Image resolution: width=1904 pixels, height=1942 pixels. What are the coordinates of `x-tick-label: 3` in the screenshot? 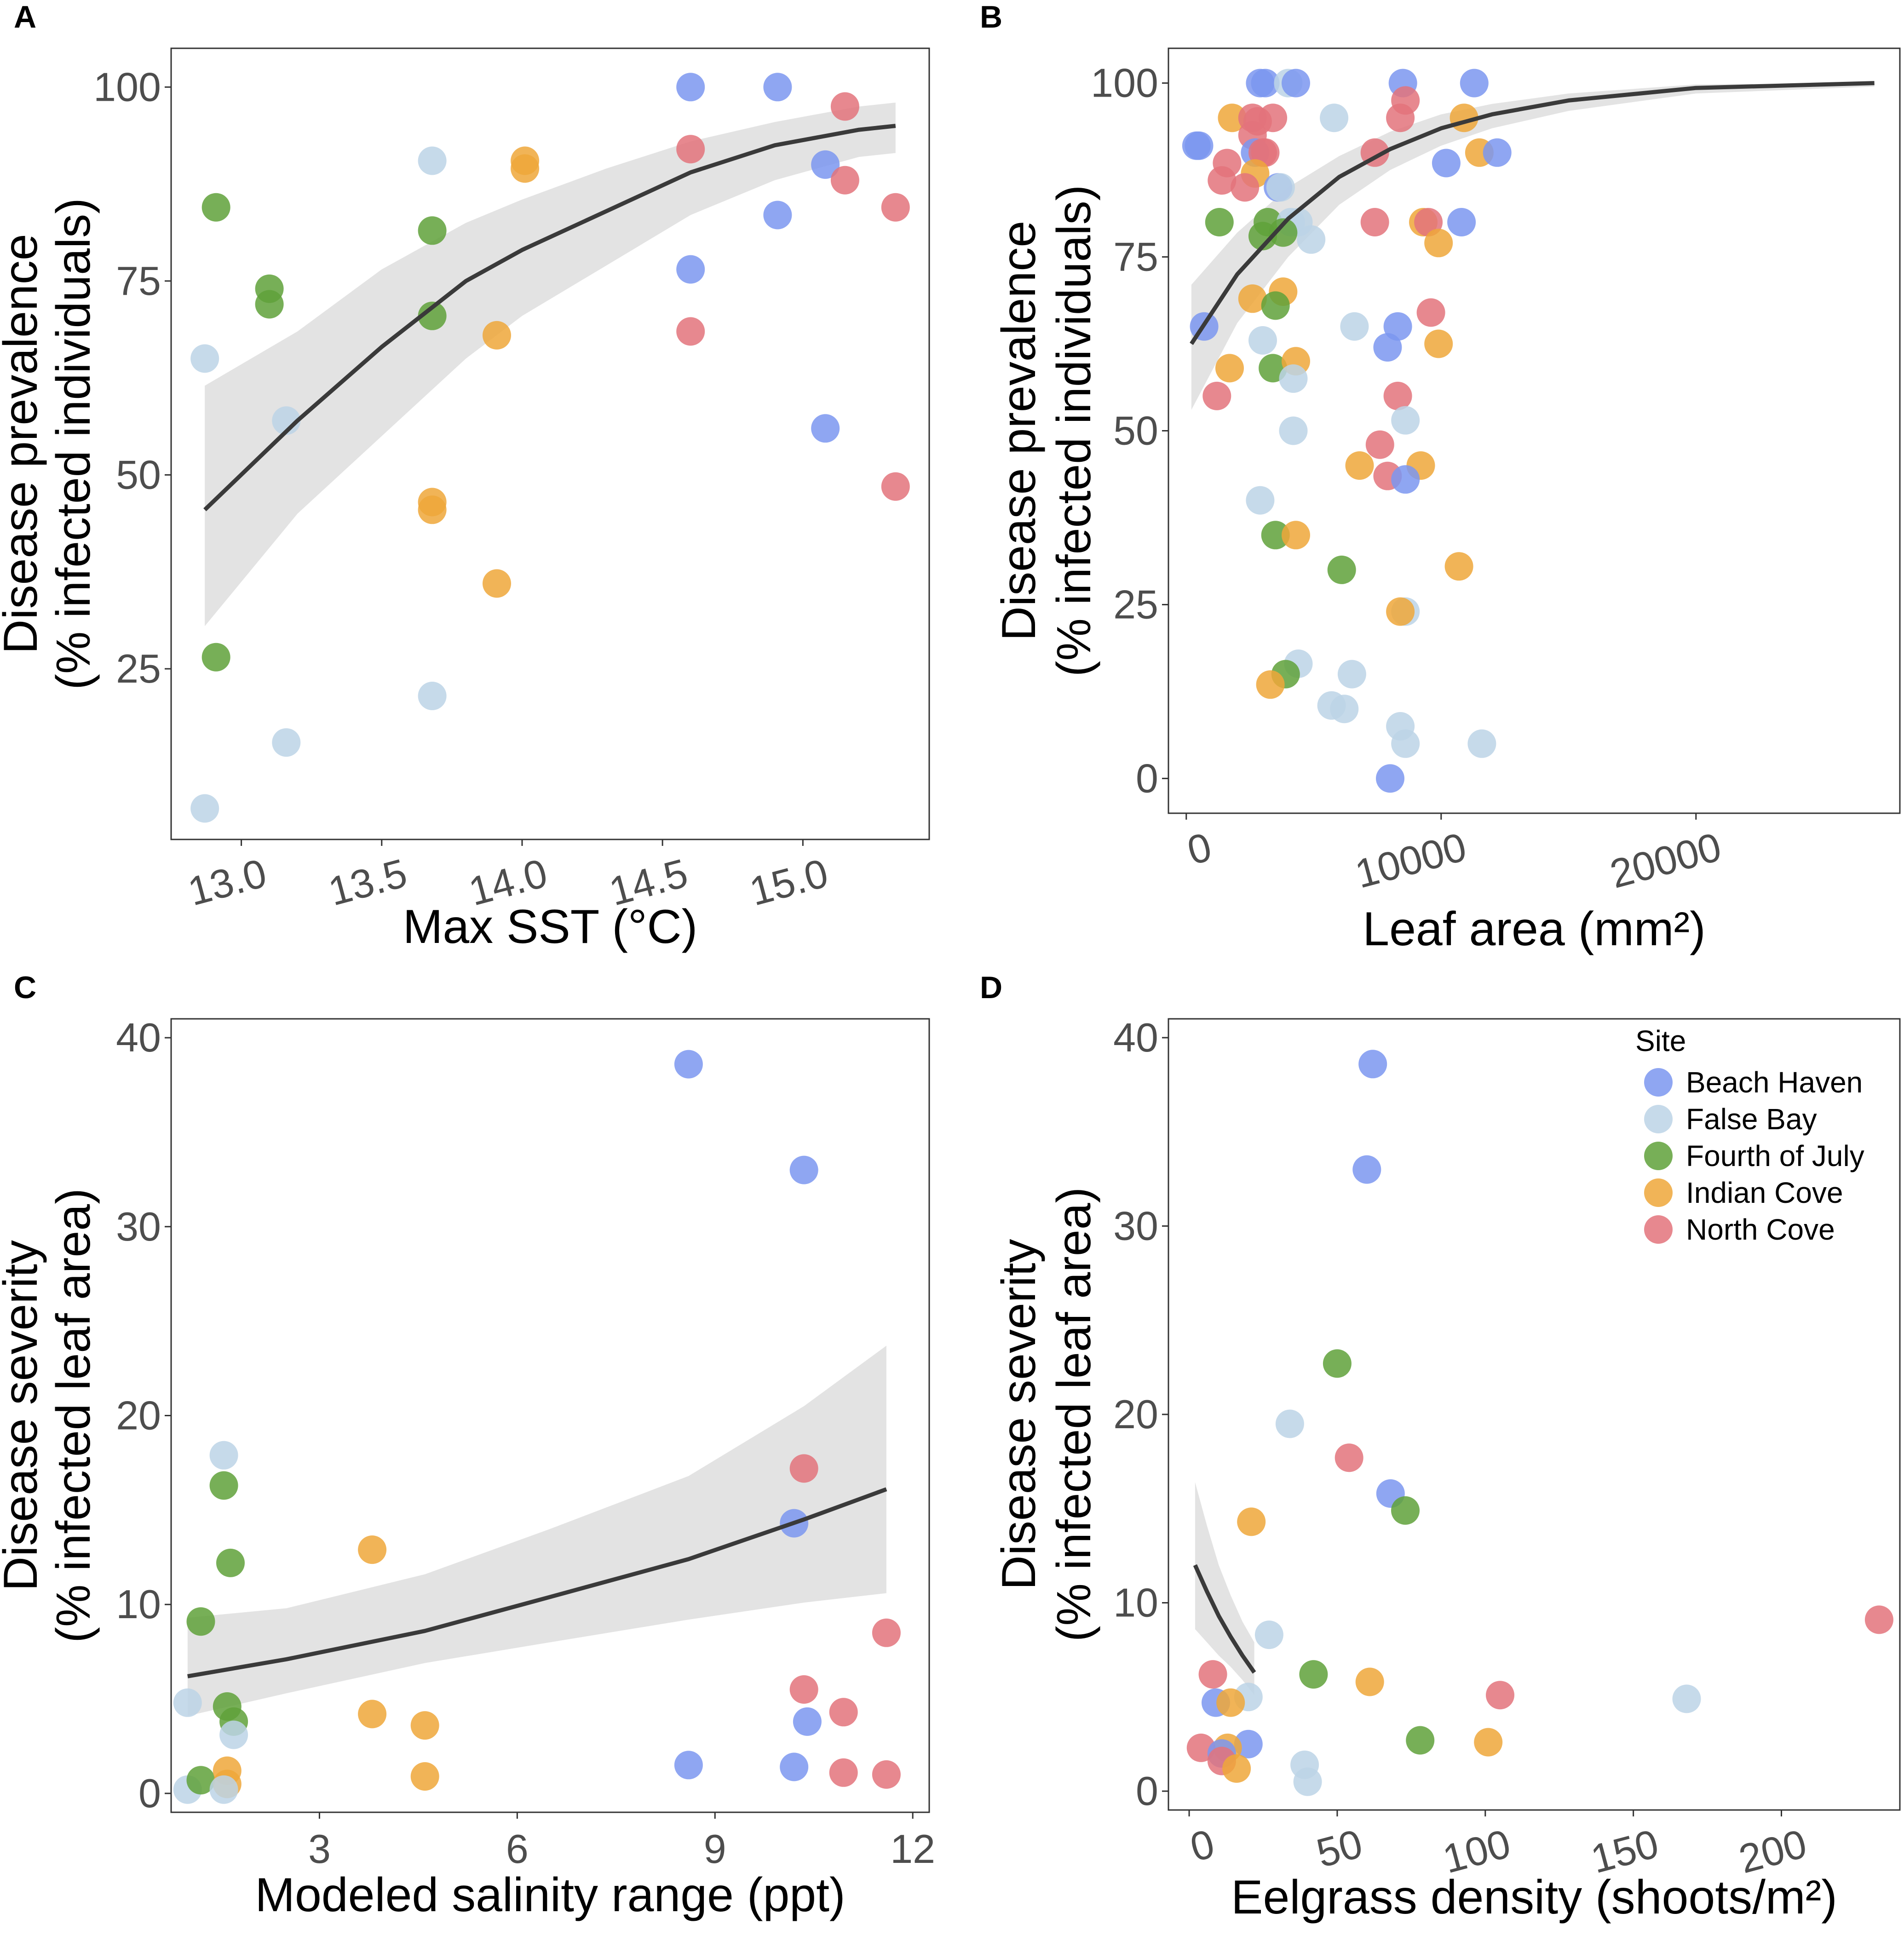 It's located at (319, 1849).